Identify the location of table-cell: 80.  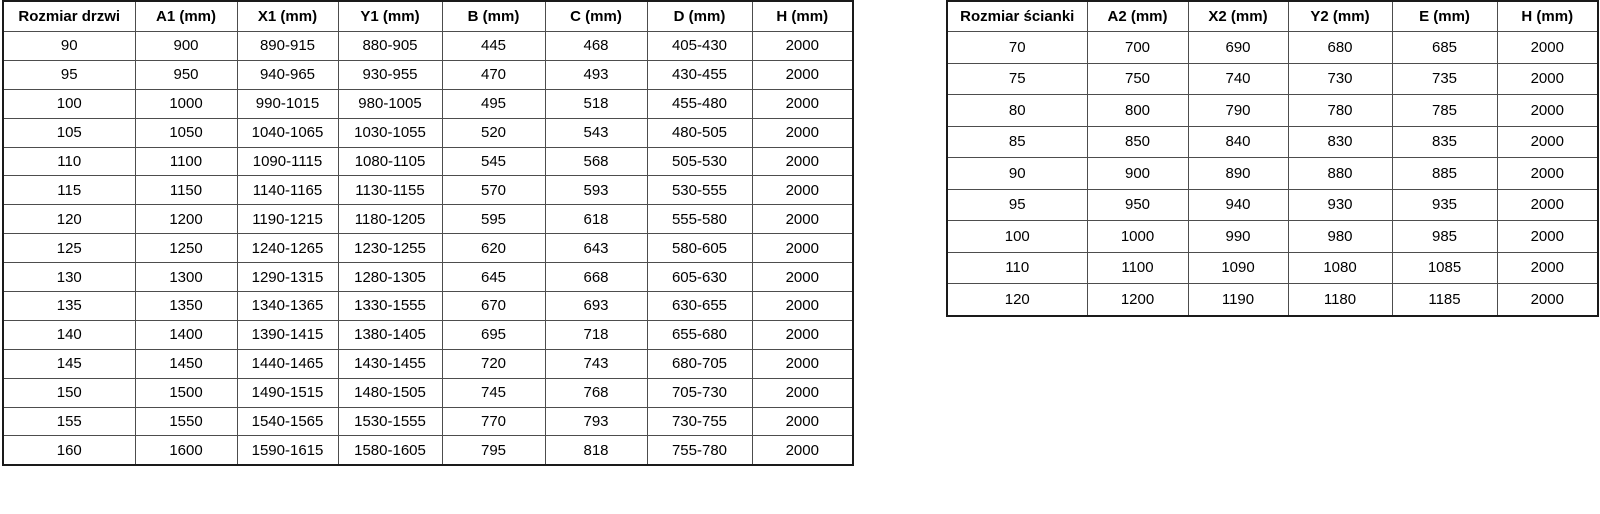
(1017, 110).